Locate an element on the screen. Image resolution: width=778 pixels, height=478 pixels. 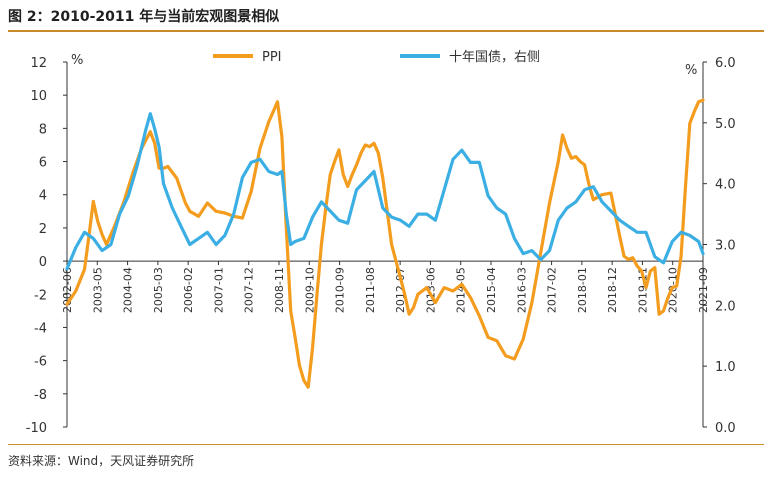
left-tick-label: 0 is located at coordinates (43, 262).